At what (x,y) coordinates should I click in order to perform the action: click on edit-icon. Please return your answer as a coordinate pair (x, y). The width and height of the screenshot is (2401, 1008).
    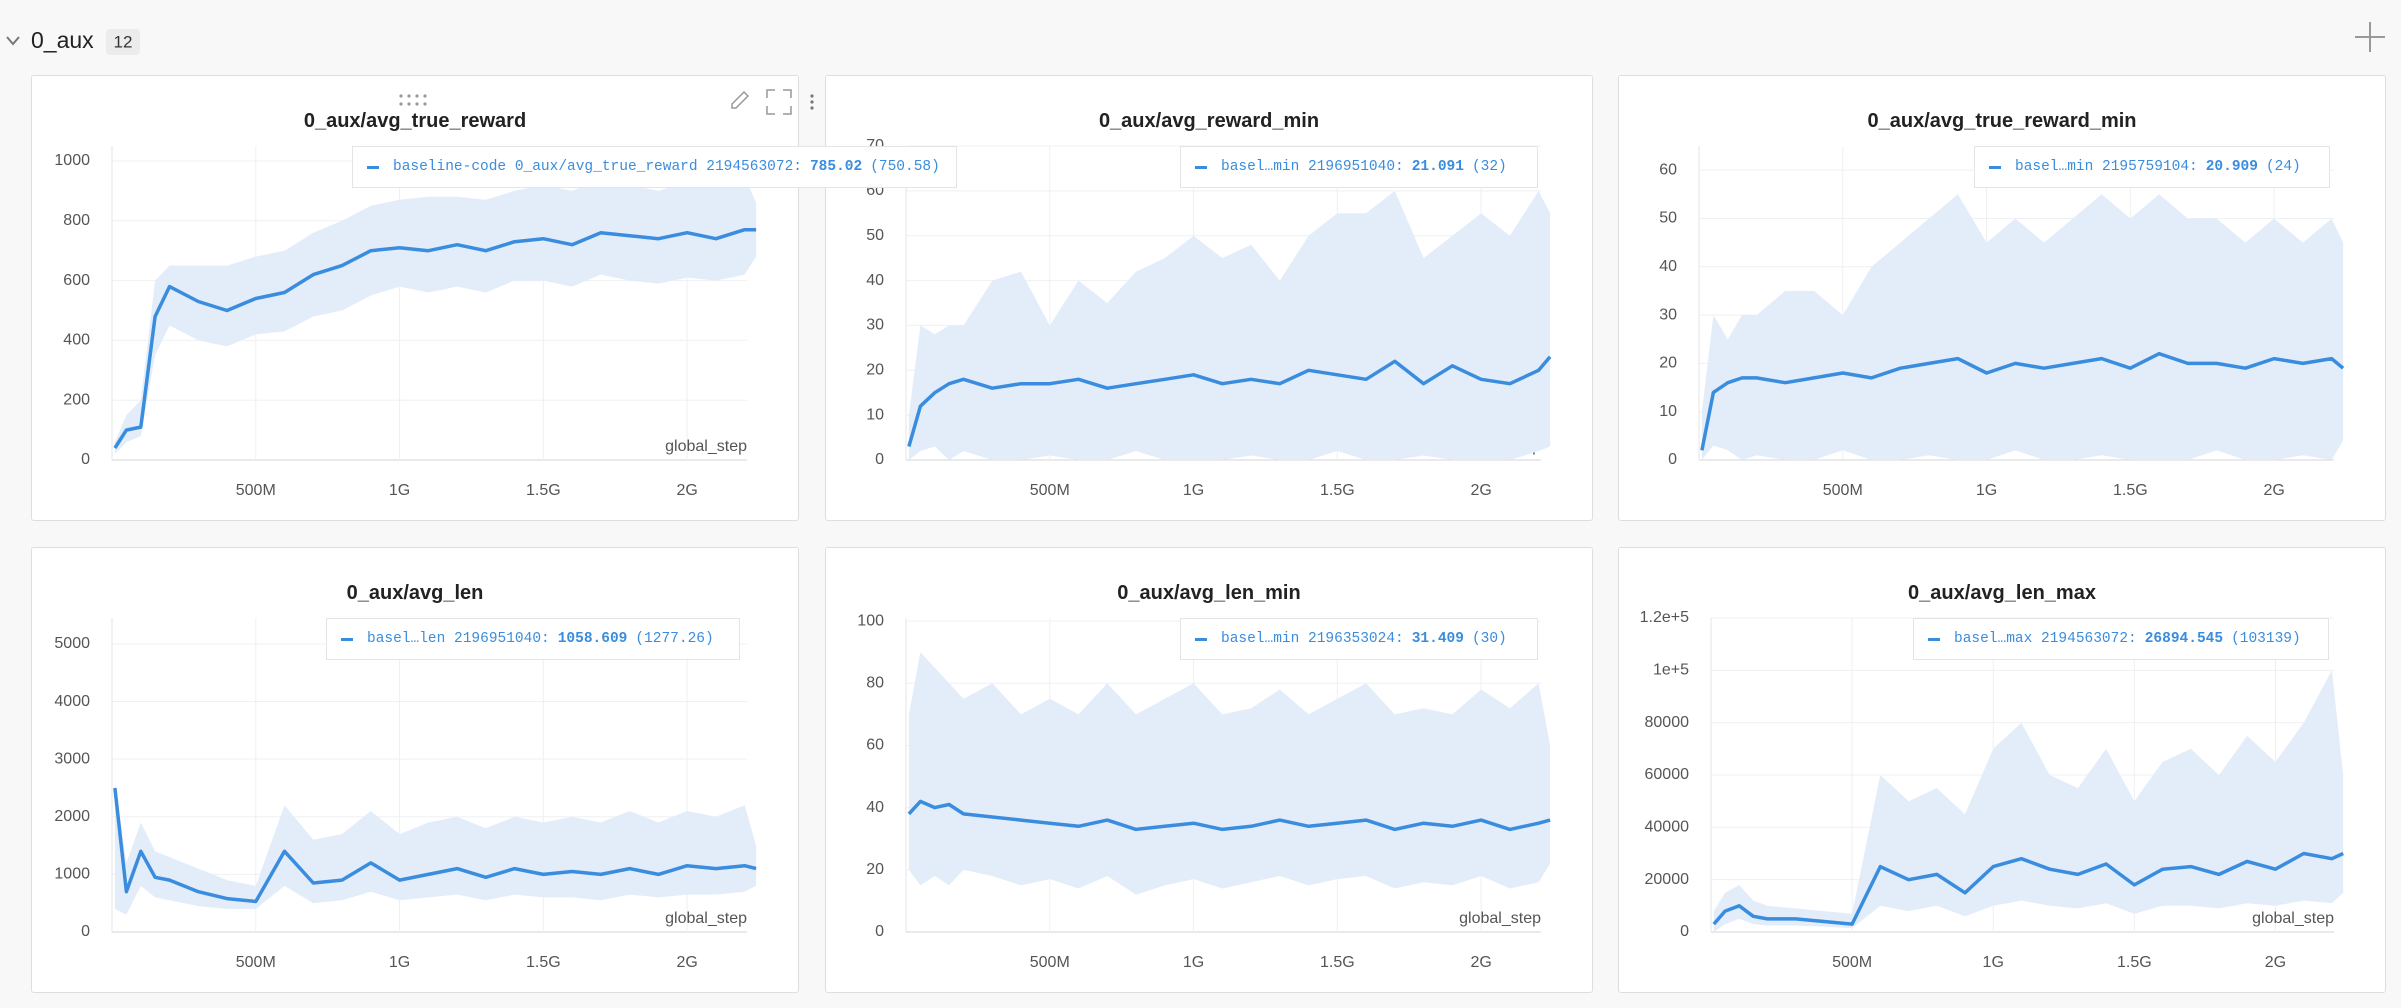
    Looking at the image, I should click on (740, 99).